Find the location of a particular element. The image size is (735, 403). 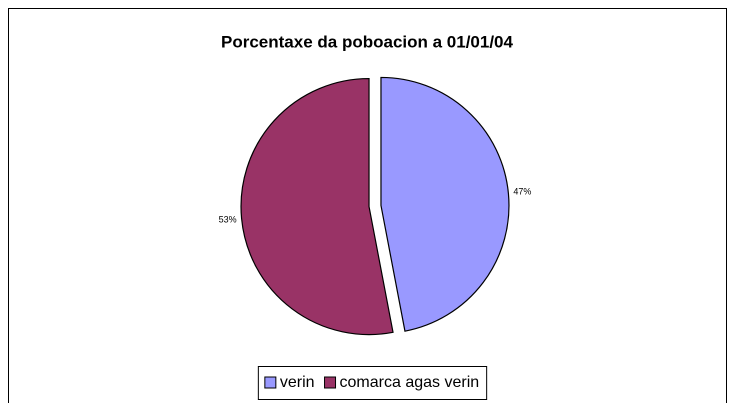

legend-box is located at coordinates (372, 383).